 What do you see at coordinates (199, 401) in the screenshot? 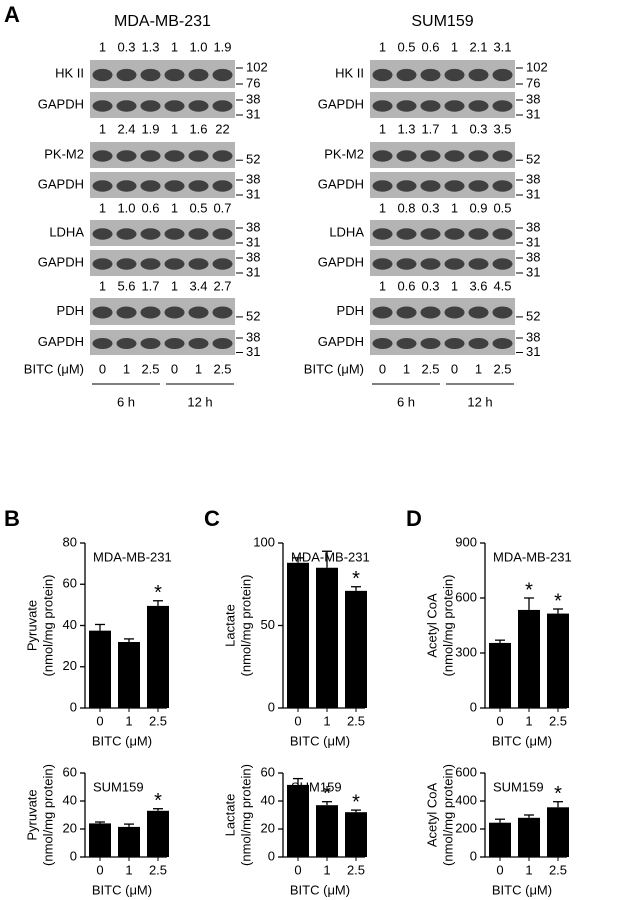
I see `time-label: 12 h` at bounding box center [199, 401].